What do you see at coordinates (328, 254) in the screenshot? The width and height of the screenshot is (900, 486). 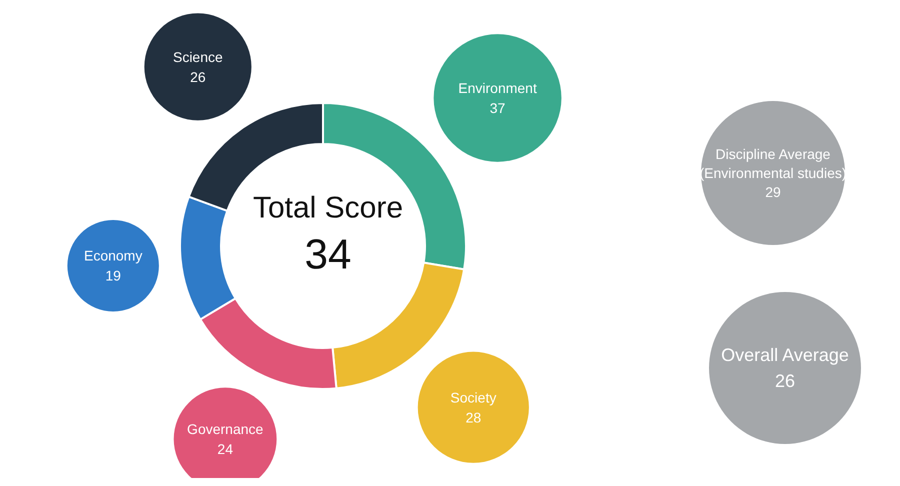 I see `text: 34` at bounding box center [328, 254].